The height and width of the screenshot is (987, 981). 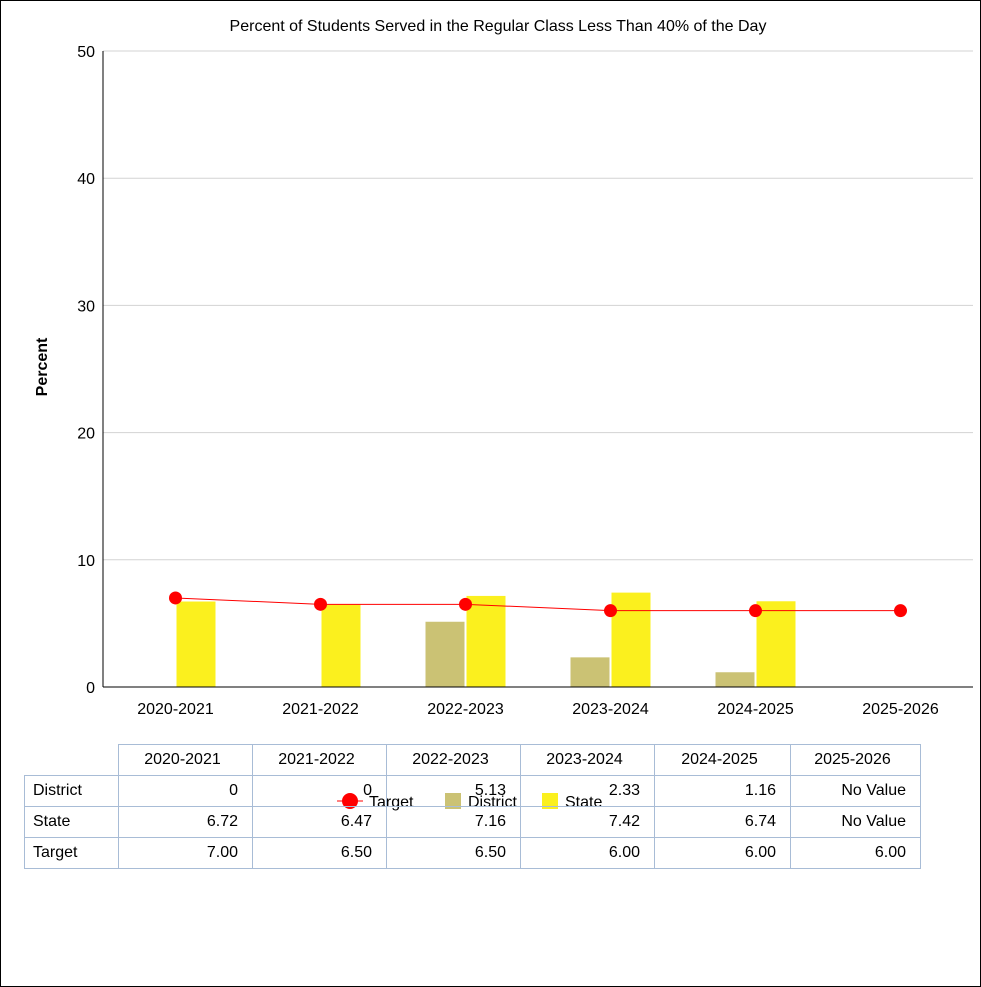 What do you see at coordinates (722, 822) in the screenshot?
I see `table-cell: 6.74` at bounding box center [722, 822].